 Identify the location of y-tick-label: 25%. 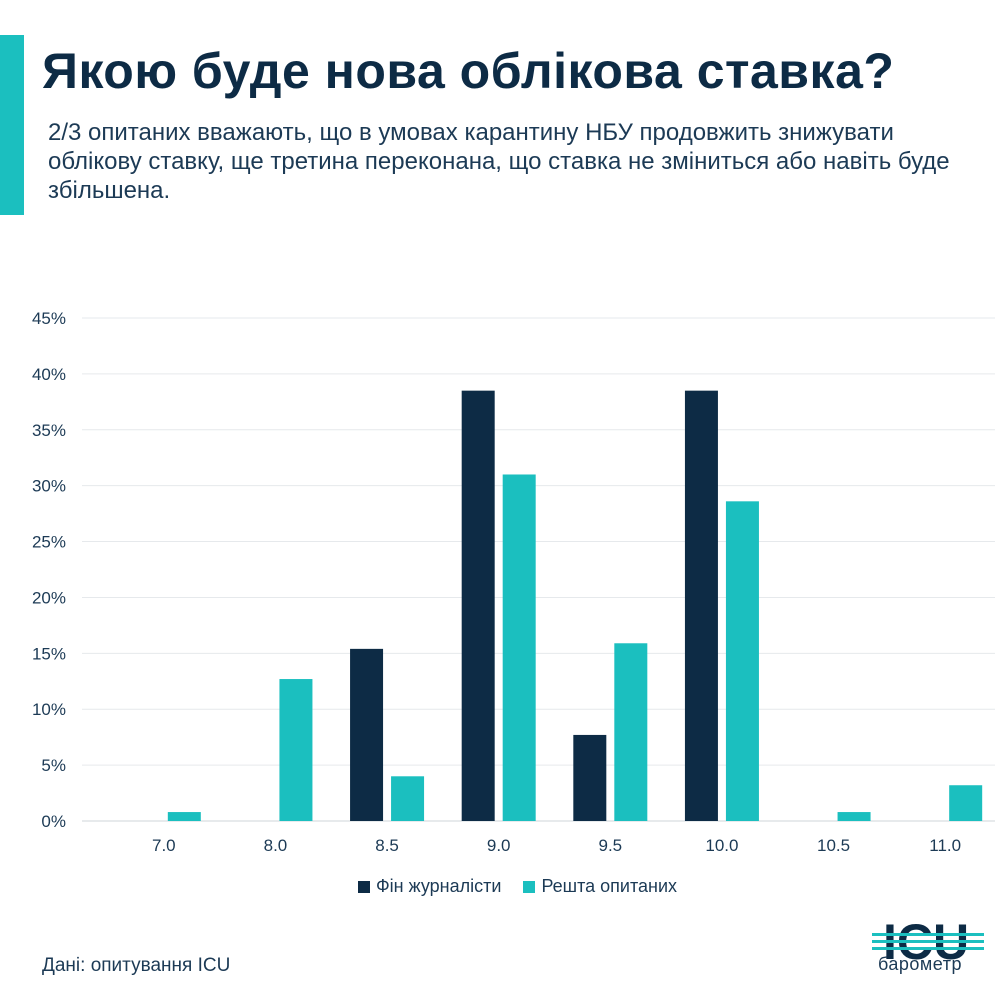
(49, 542).